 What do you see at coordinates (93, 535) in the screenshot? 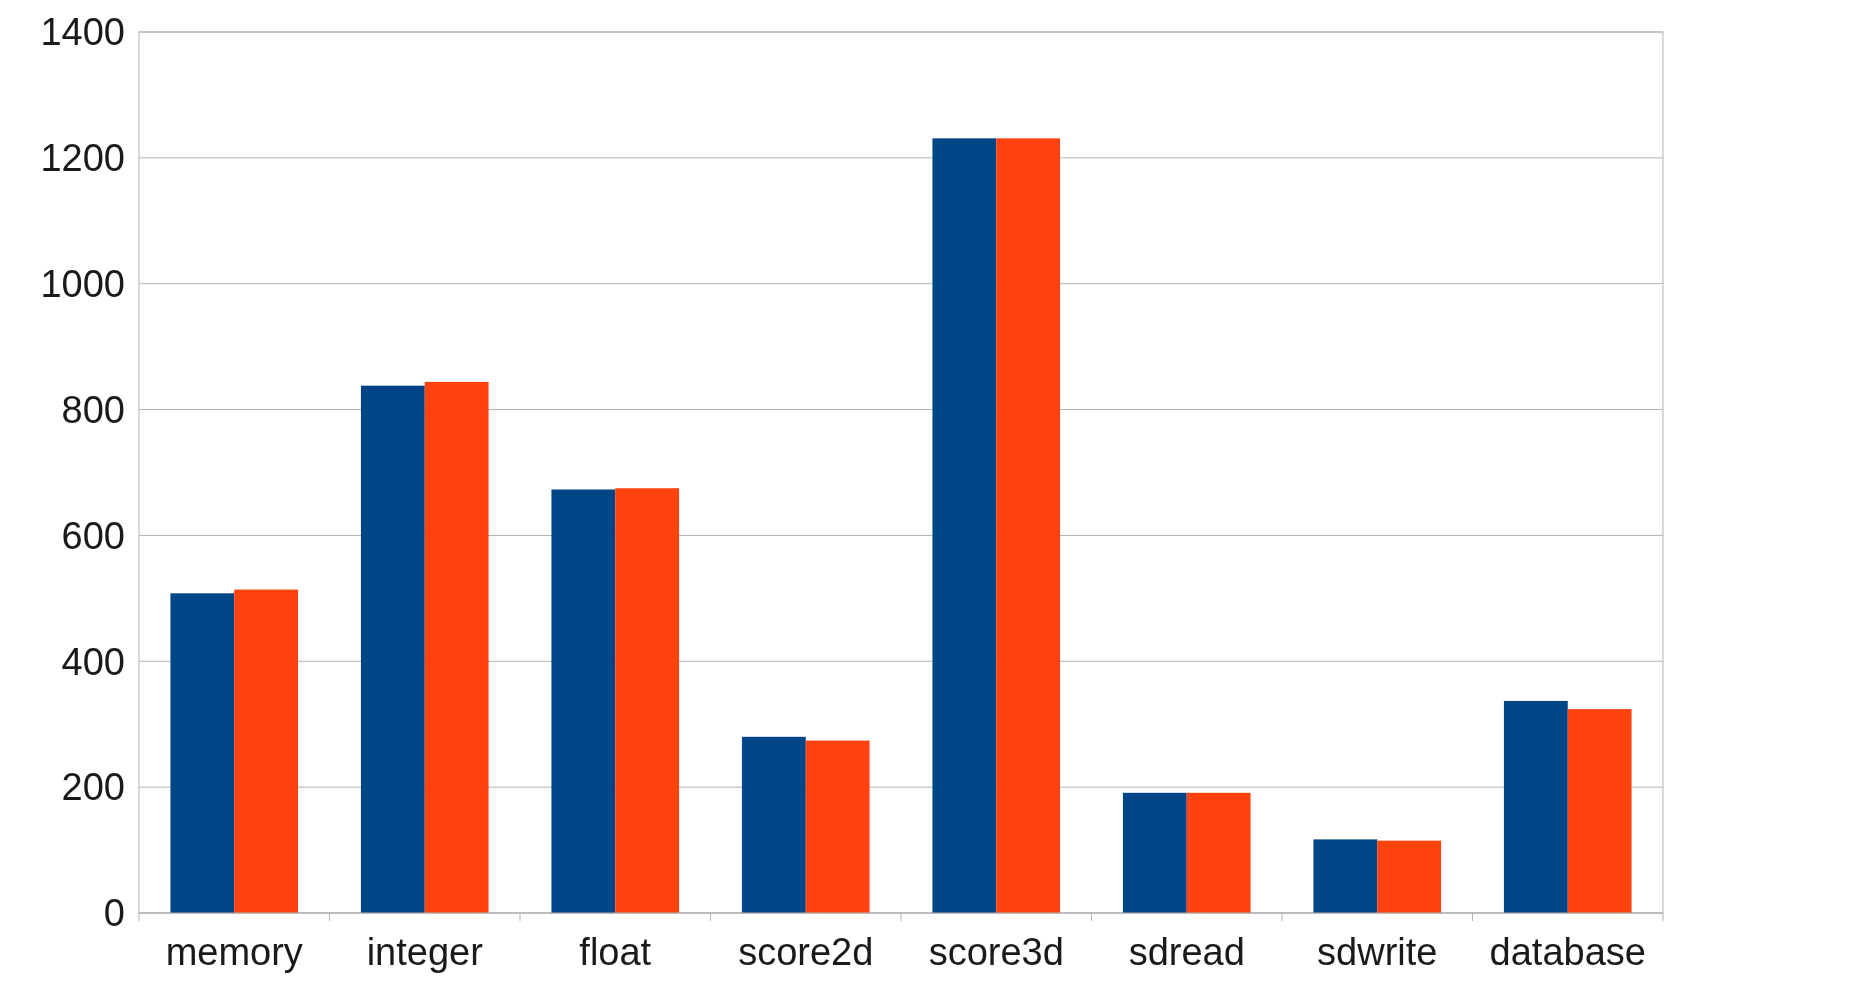
I see `y-tick-label: 600` at bounding box center [93, 535].